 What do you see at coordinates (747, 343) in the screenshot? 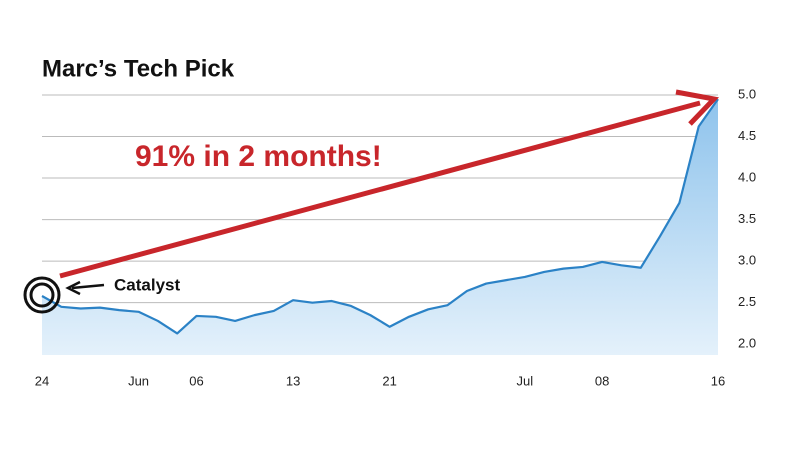
I see `y-tick-label: 2.0` at bounding box center [747, 343].